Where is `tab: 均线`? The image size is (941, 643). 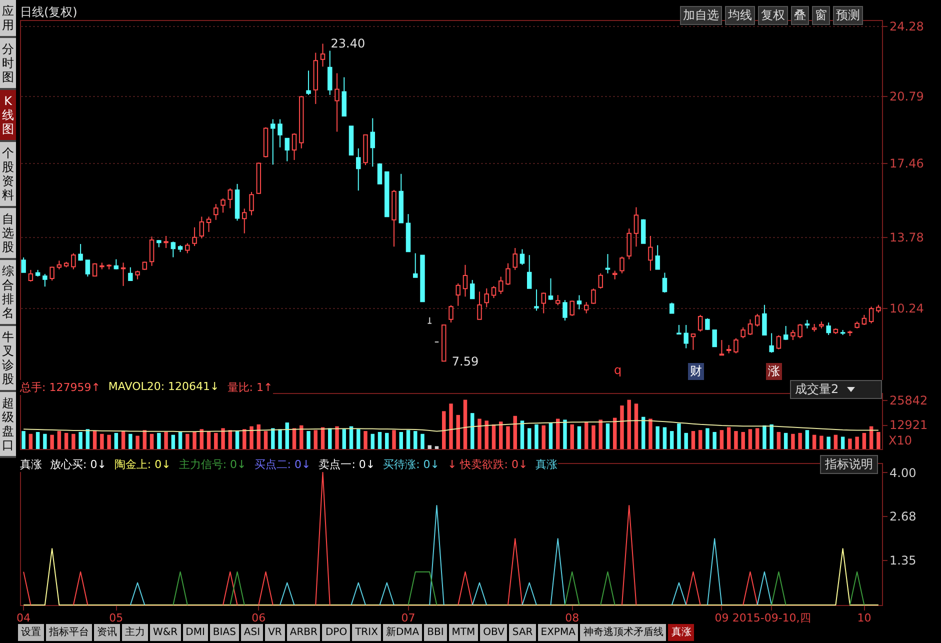
tab: 均线 is located at coordinates (740, 15).